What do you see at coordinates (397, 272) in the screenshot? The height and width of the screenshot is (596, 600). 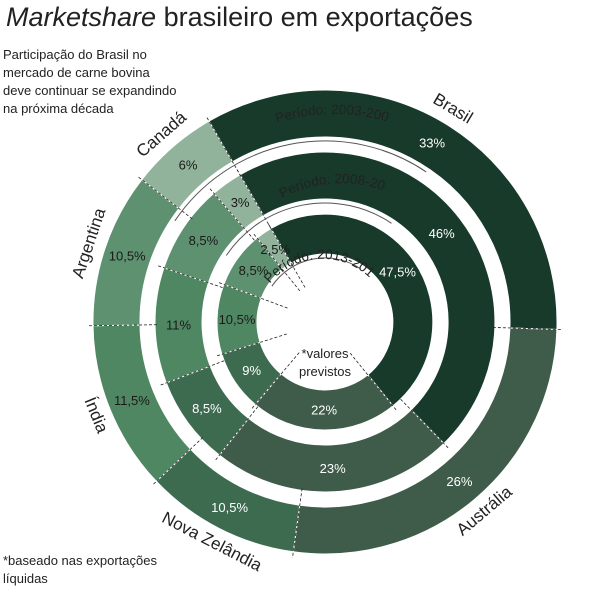 I see `value-label-brasil-ring-2: 47,5%` at bounding box center [397, 272].